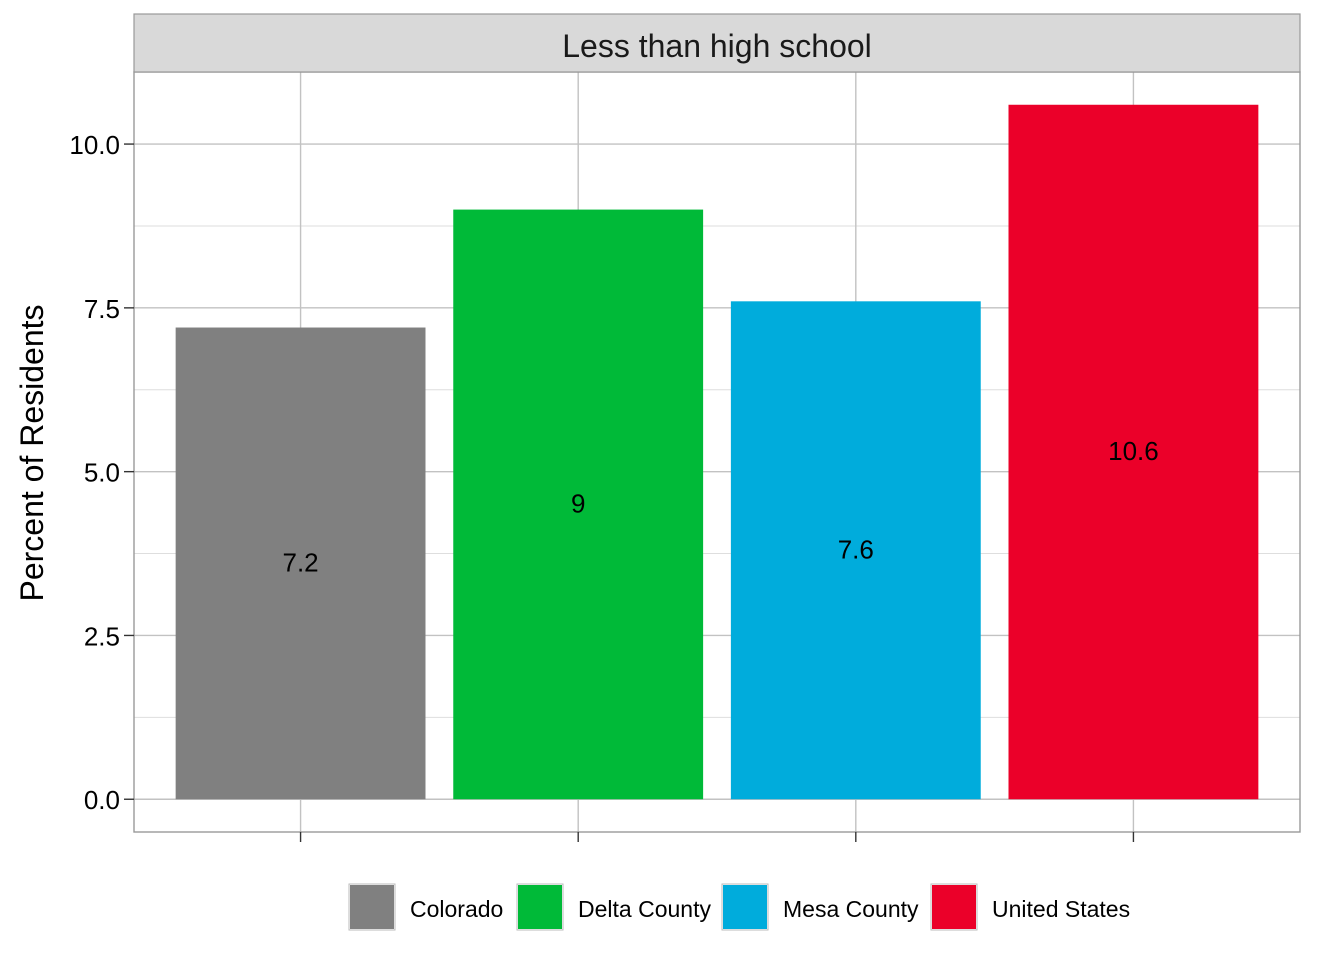 The width and height of the screenshot is (1344, 965). What do you see at coordinates (102, 800) in the screenshot?
I see `y-tick-label: 0.0` at bounding box center [102, 800].